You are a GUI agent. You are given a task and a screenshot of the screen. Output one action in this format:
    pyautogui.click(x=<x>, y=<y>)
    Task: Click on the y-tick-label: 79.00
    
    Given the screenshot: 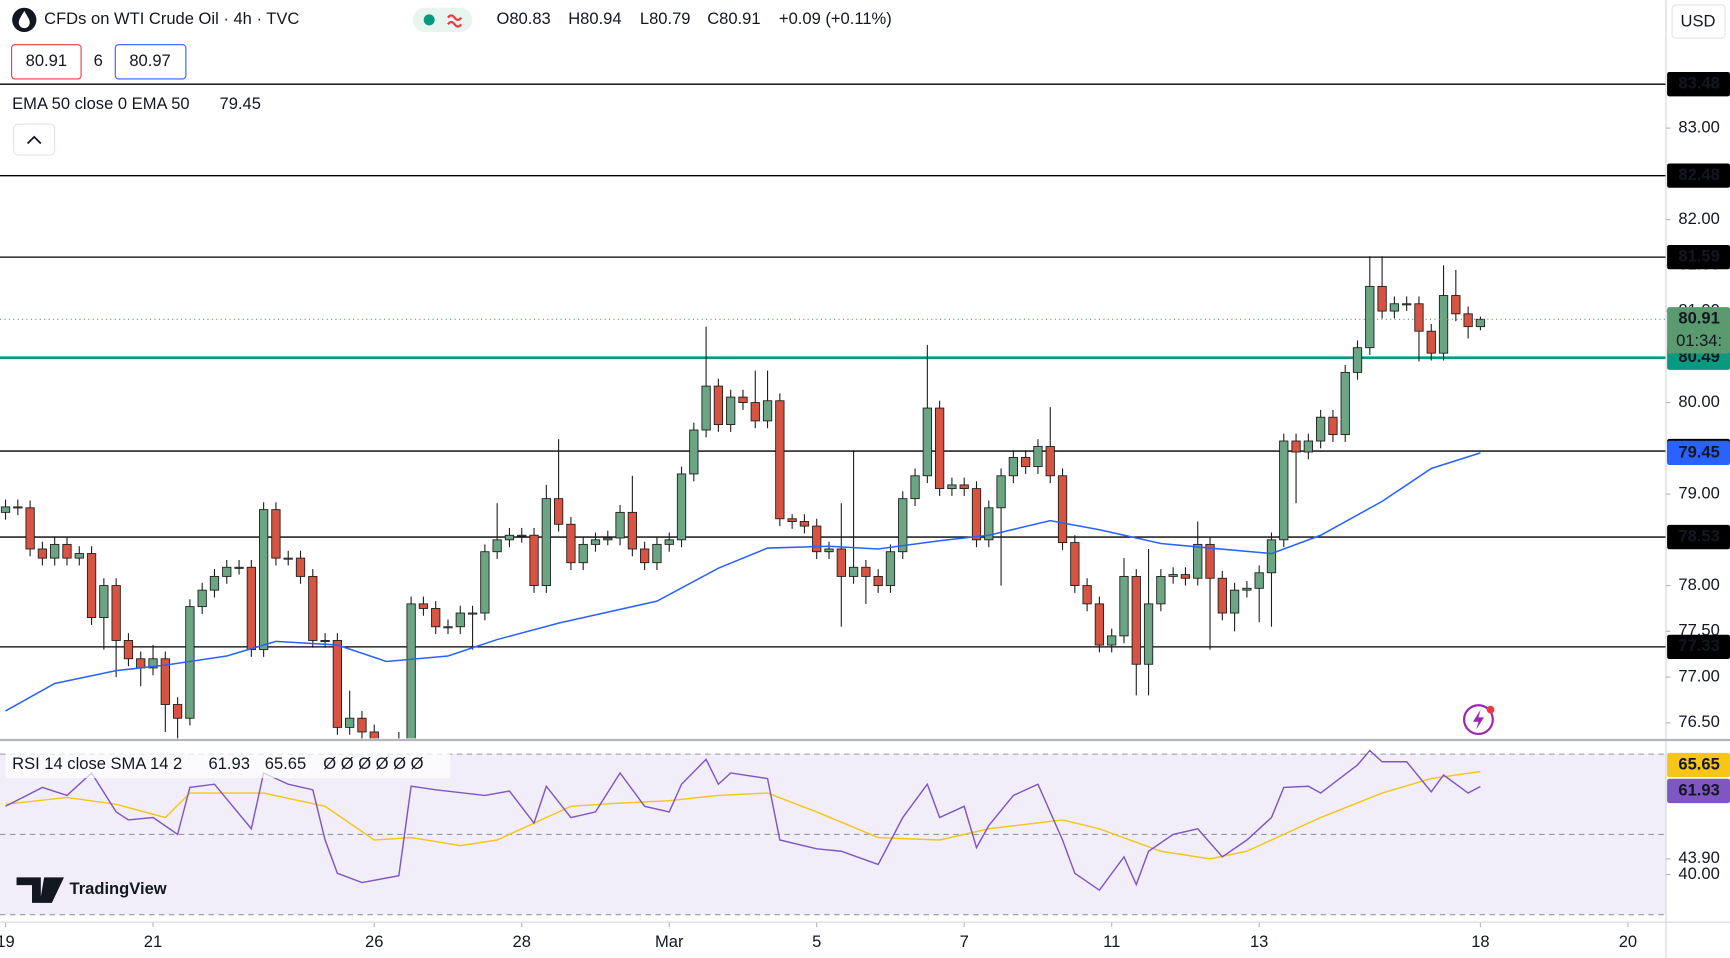 What is the action you would take?
    pyautogui.click(x=1698, y=492)
    